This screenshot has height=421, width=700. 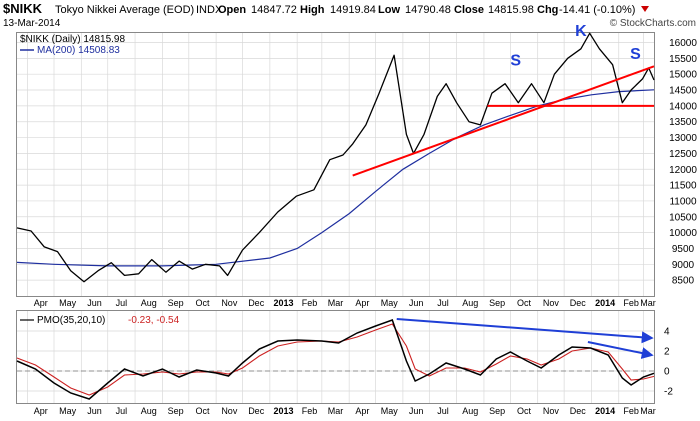 What do you see at coordinates (503, 121) in the screenshot?
I see `trendline` at bounding box center [503, 121].